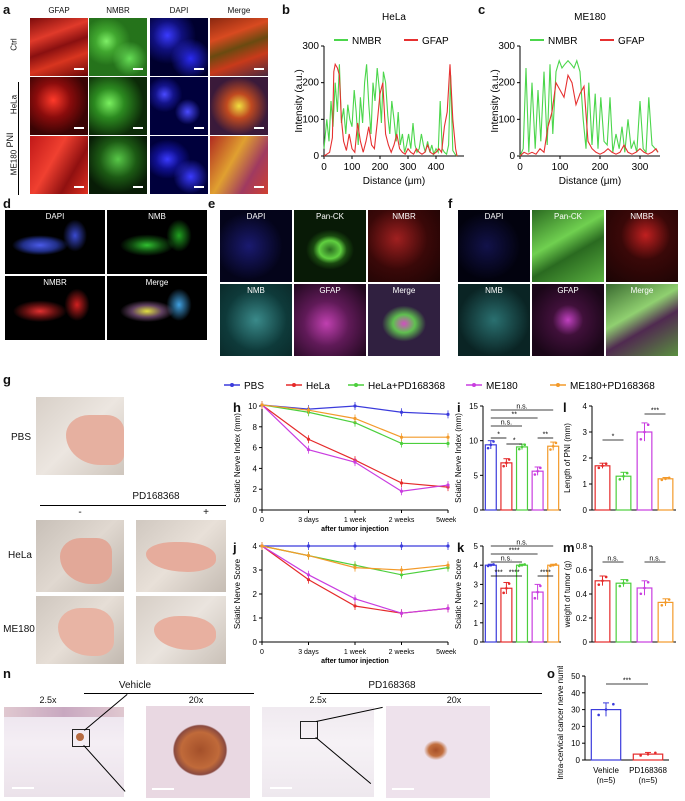  What do you see at coordinates (80, 512) in the screenshot?
I see `panel-g-minus: -` at bounding box center [80, 512].